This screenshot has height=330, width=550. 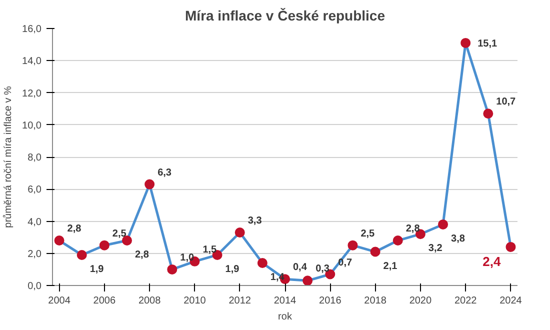 I want to click on y-tick-label: 6,0, so click(x=35, y=190).